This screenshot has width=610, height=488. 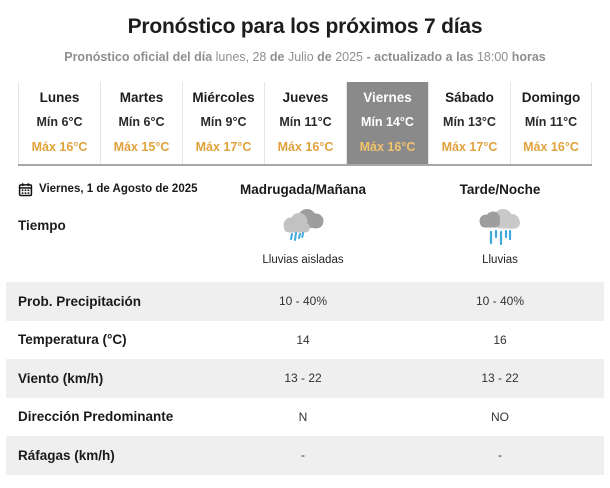 I want to click on weather-caption-tarde: Lluvias, so click(x=500, y=260).